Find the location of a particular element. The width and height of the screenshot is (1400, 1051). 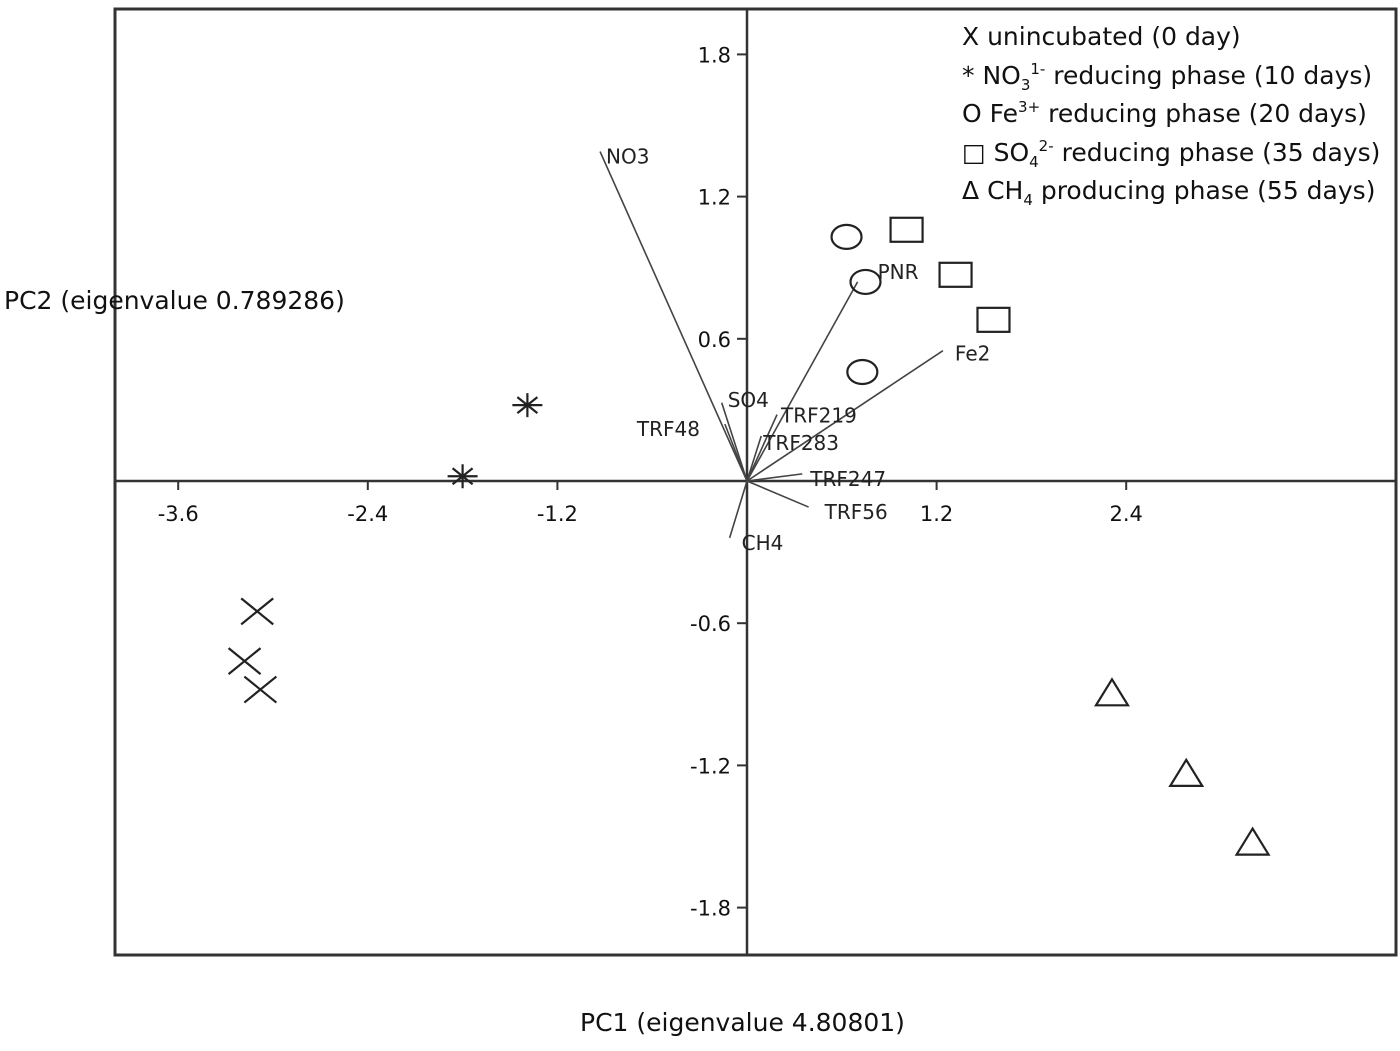

loading-label-trf219: TRF219 is located at coordinates (818, 416).